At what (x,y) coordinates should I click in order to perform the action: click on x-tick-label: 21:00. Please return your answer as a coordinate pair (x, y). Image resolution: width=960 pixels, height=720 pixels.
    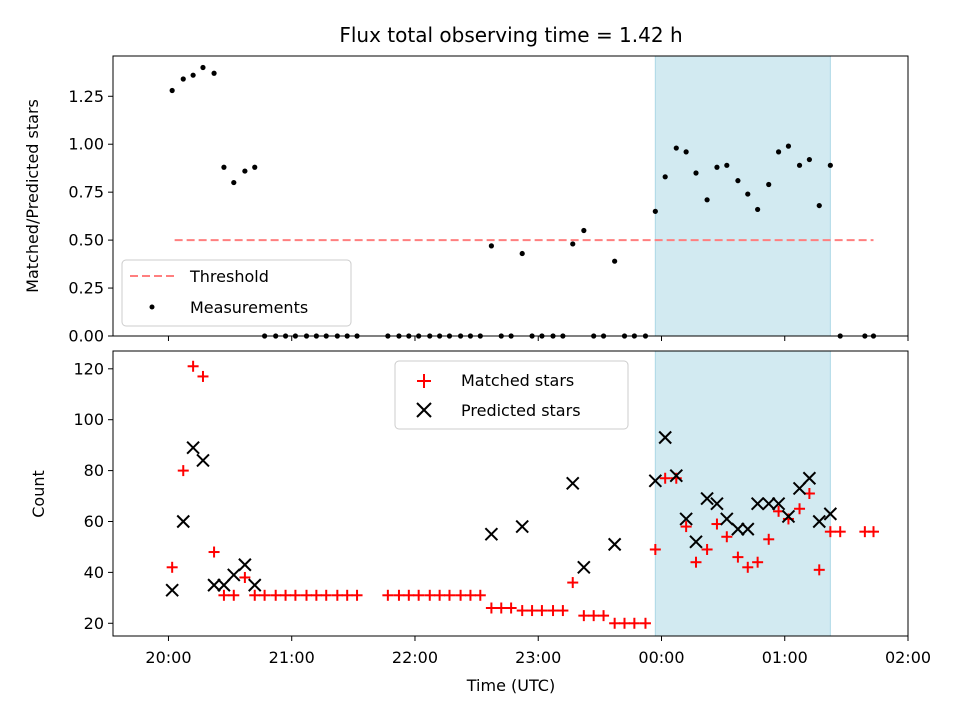
    Looking at the image, I should click on (292, 657).